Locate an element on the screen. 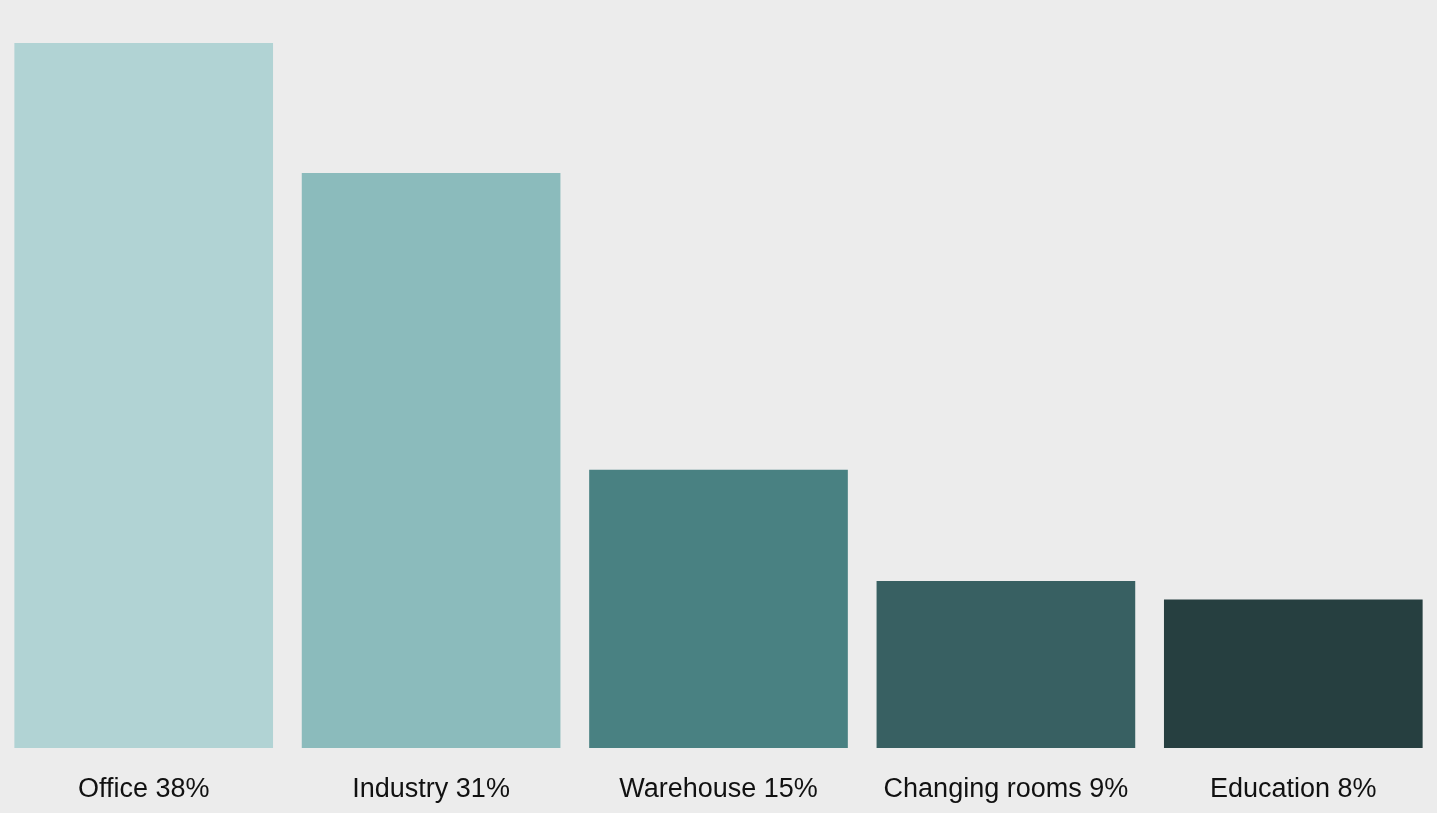 The height and width of the screenshot is (813, 1437). data-label: 9% is located at coordinates (1109, 788).